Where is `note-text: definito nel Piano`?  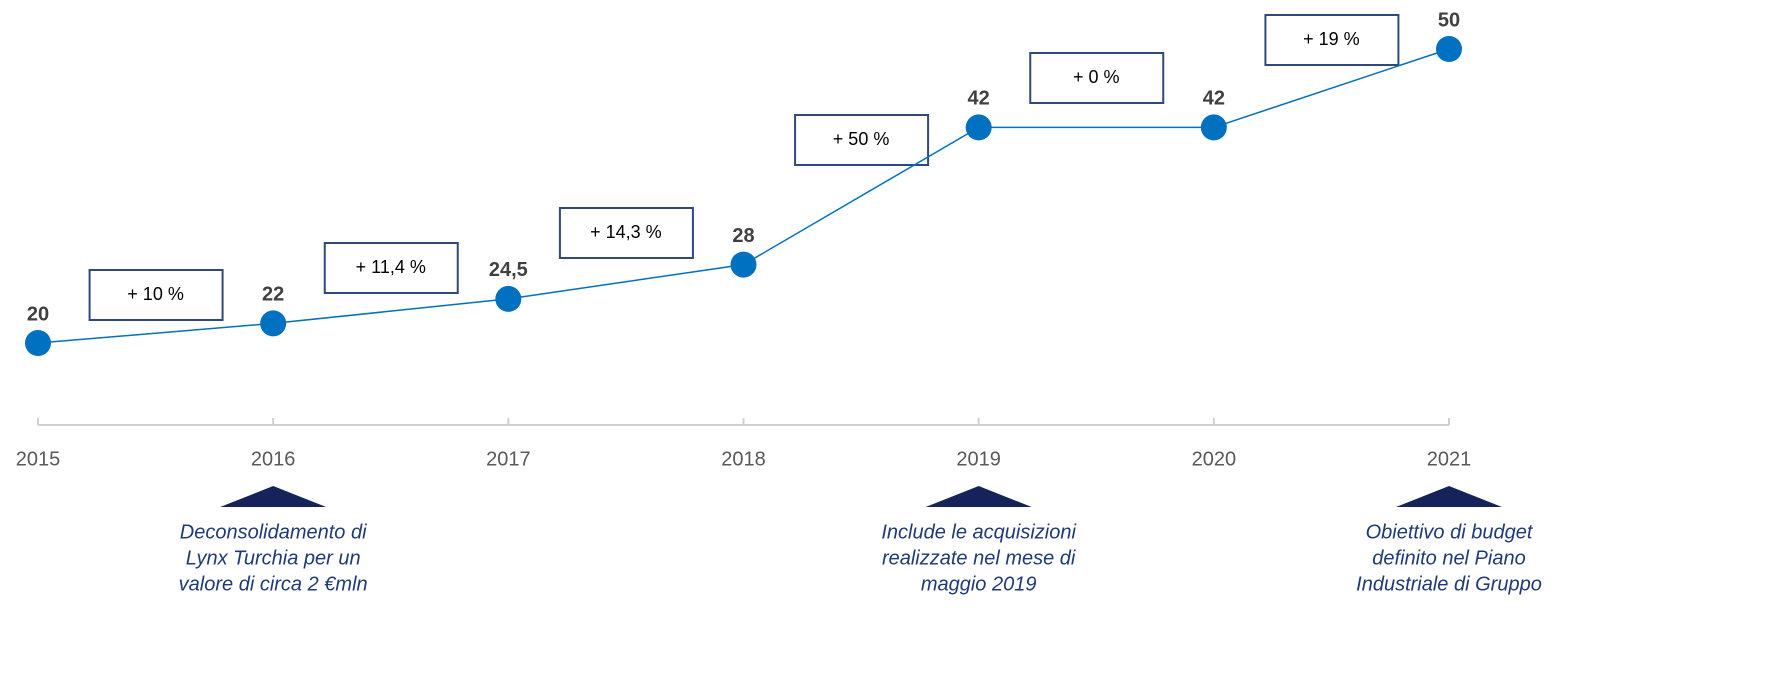 note-text: definito nel Piano is located at coordinates (1448, 558).